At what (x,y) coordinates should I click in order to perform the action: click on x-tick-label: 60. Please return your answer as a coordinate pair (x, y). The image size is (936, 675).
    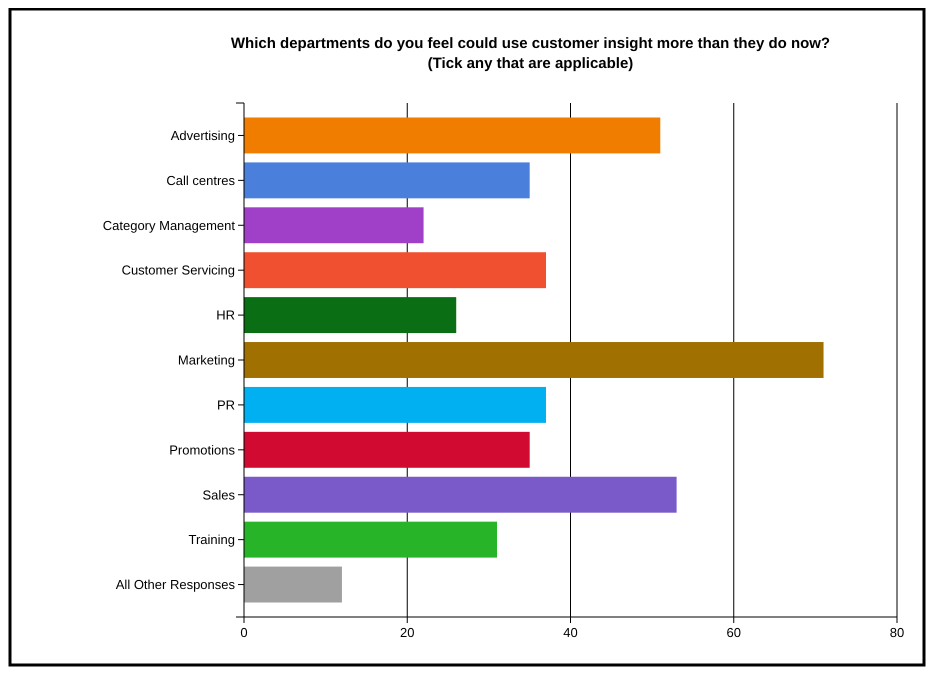
    Looking at the image, I should click on (733, 632).